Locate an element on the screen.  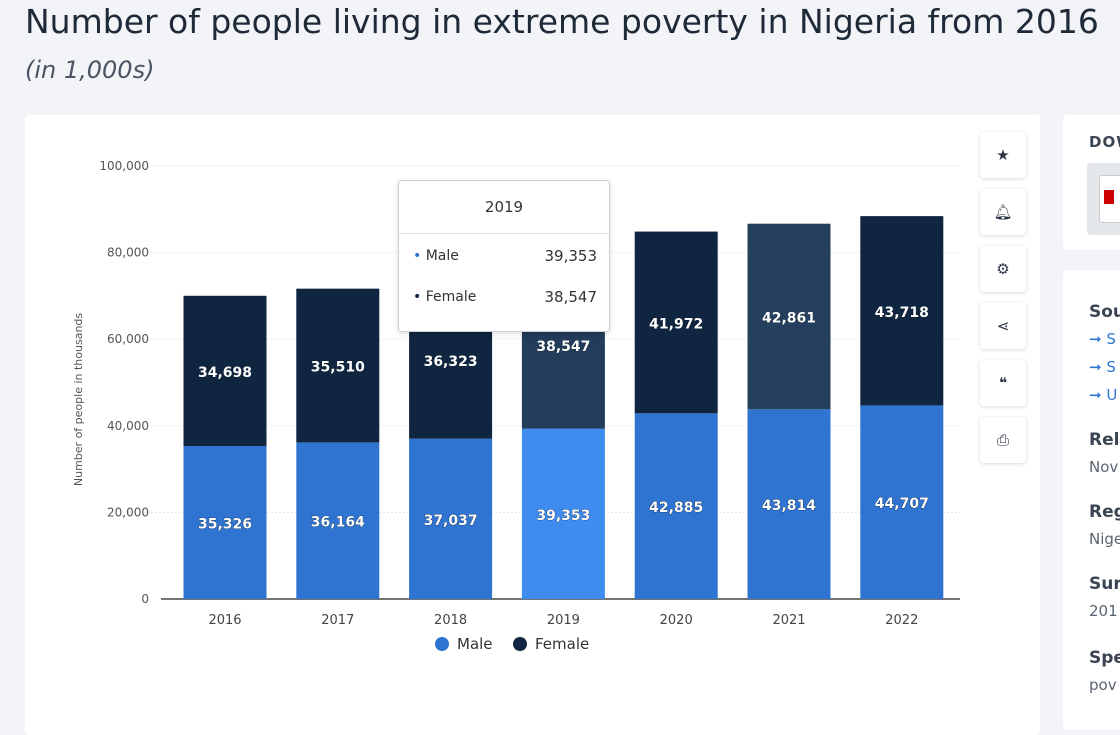
download-panel: DOW is located at coordinates (1091, 182).